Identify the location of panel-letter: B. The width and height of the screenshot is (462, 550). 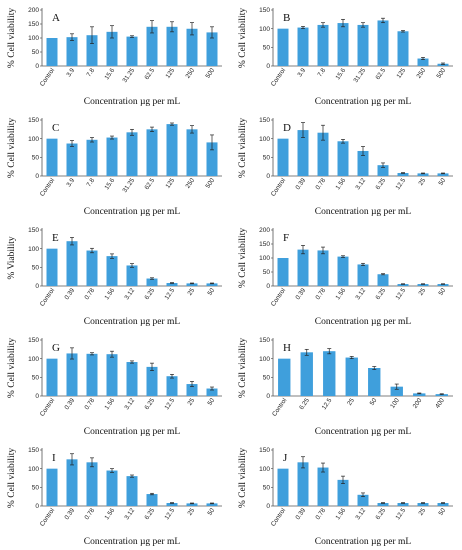
(286, 18).